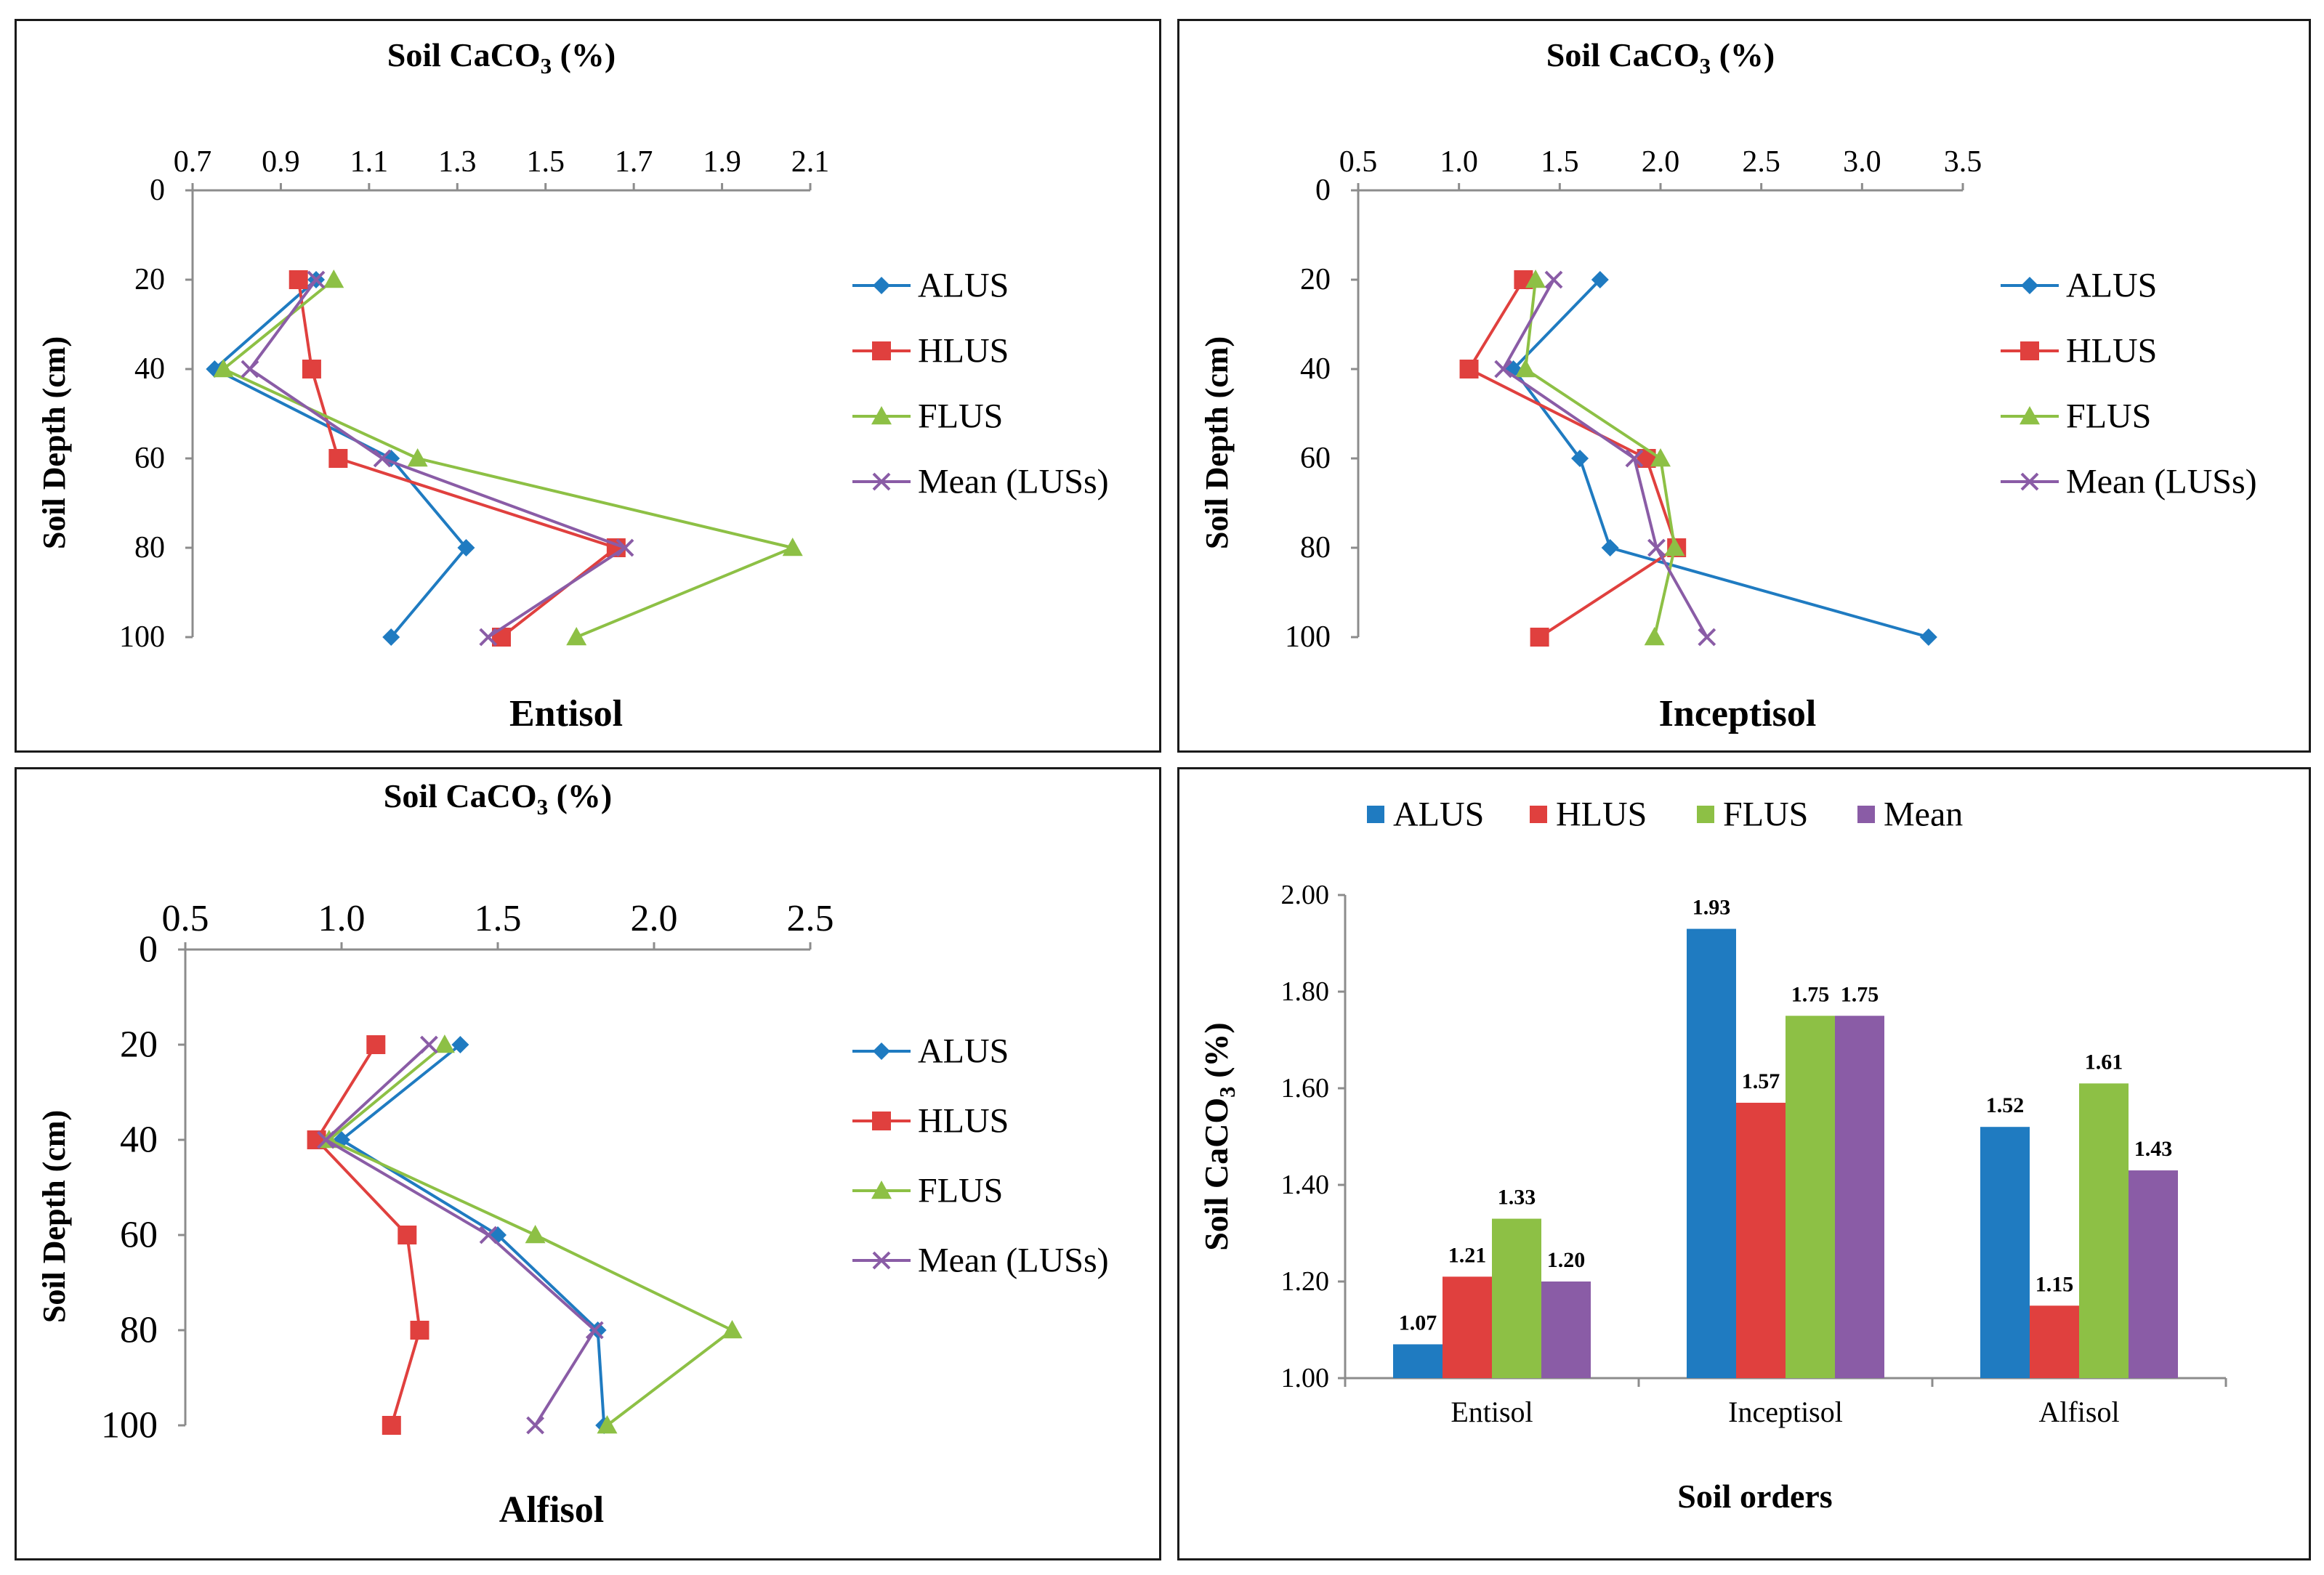 This screenshot has height=1575, width=2324. What do you see at coordinates (1517, 1198) in the screenshot?
I see `bar-value-label: 1.33` at bounding box center [1517, 1198].